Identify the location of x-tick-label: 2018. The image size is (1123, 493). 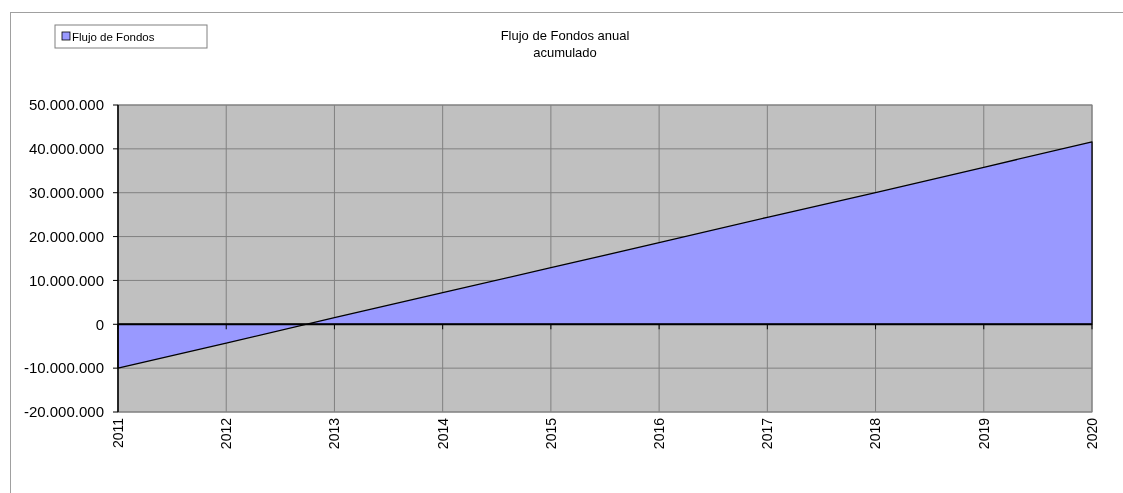
(875, 433).